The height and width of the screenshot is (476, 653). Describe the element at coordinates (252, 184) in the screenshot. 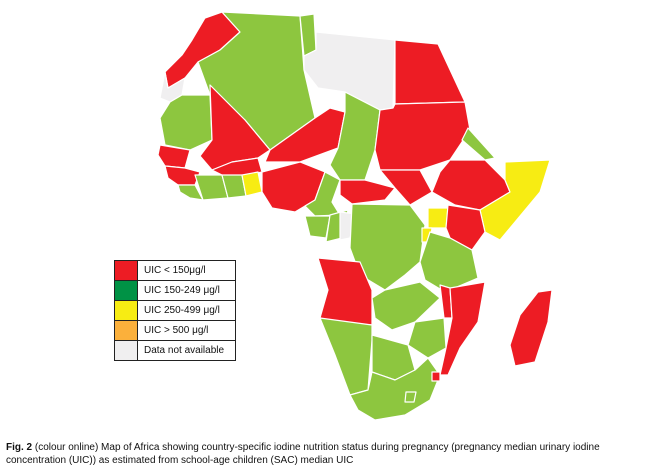

I see `region-togo` at that location.